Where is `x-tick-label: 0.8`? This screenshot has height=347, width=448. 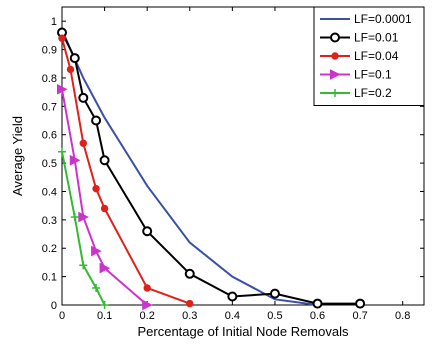 x-tick-label: 0.8 is located at coordinates (402, 316).